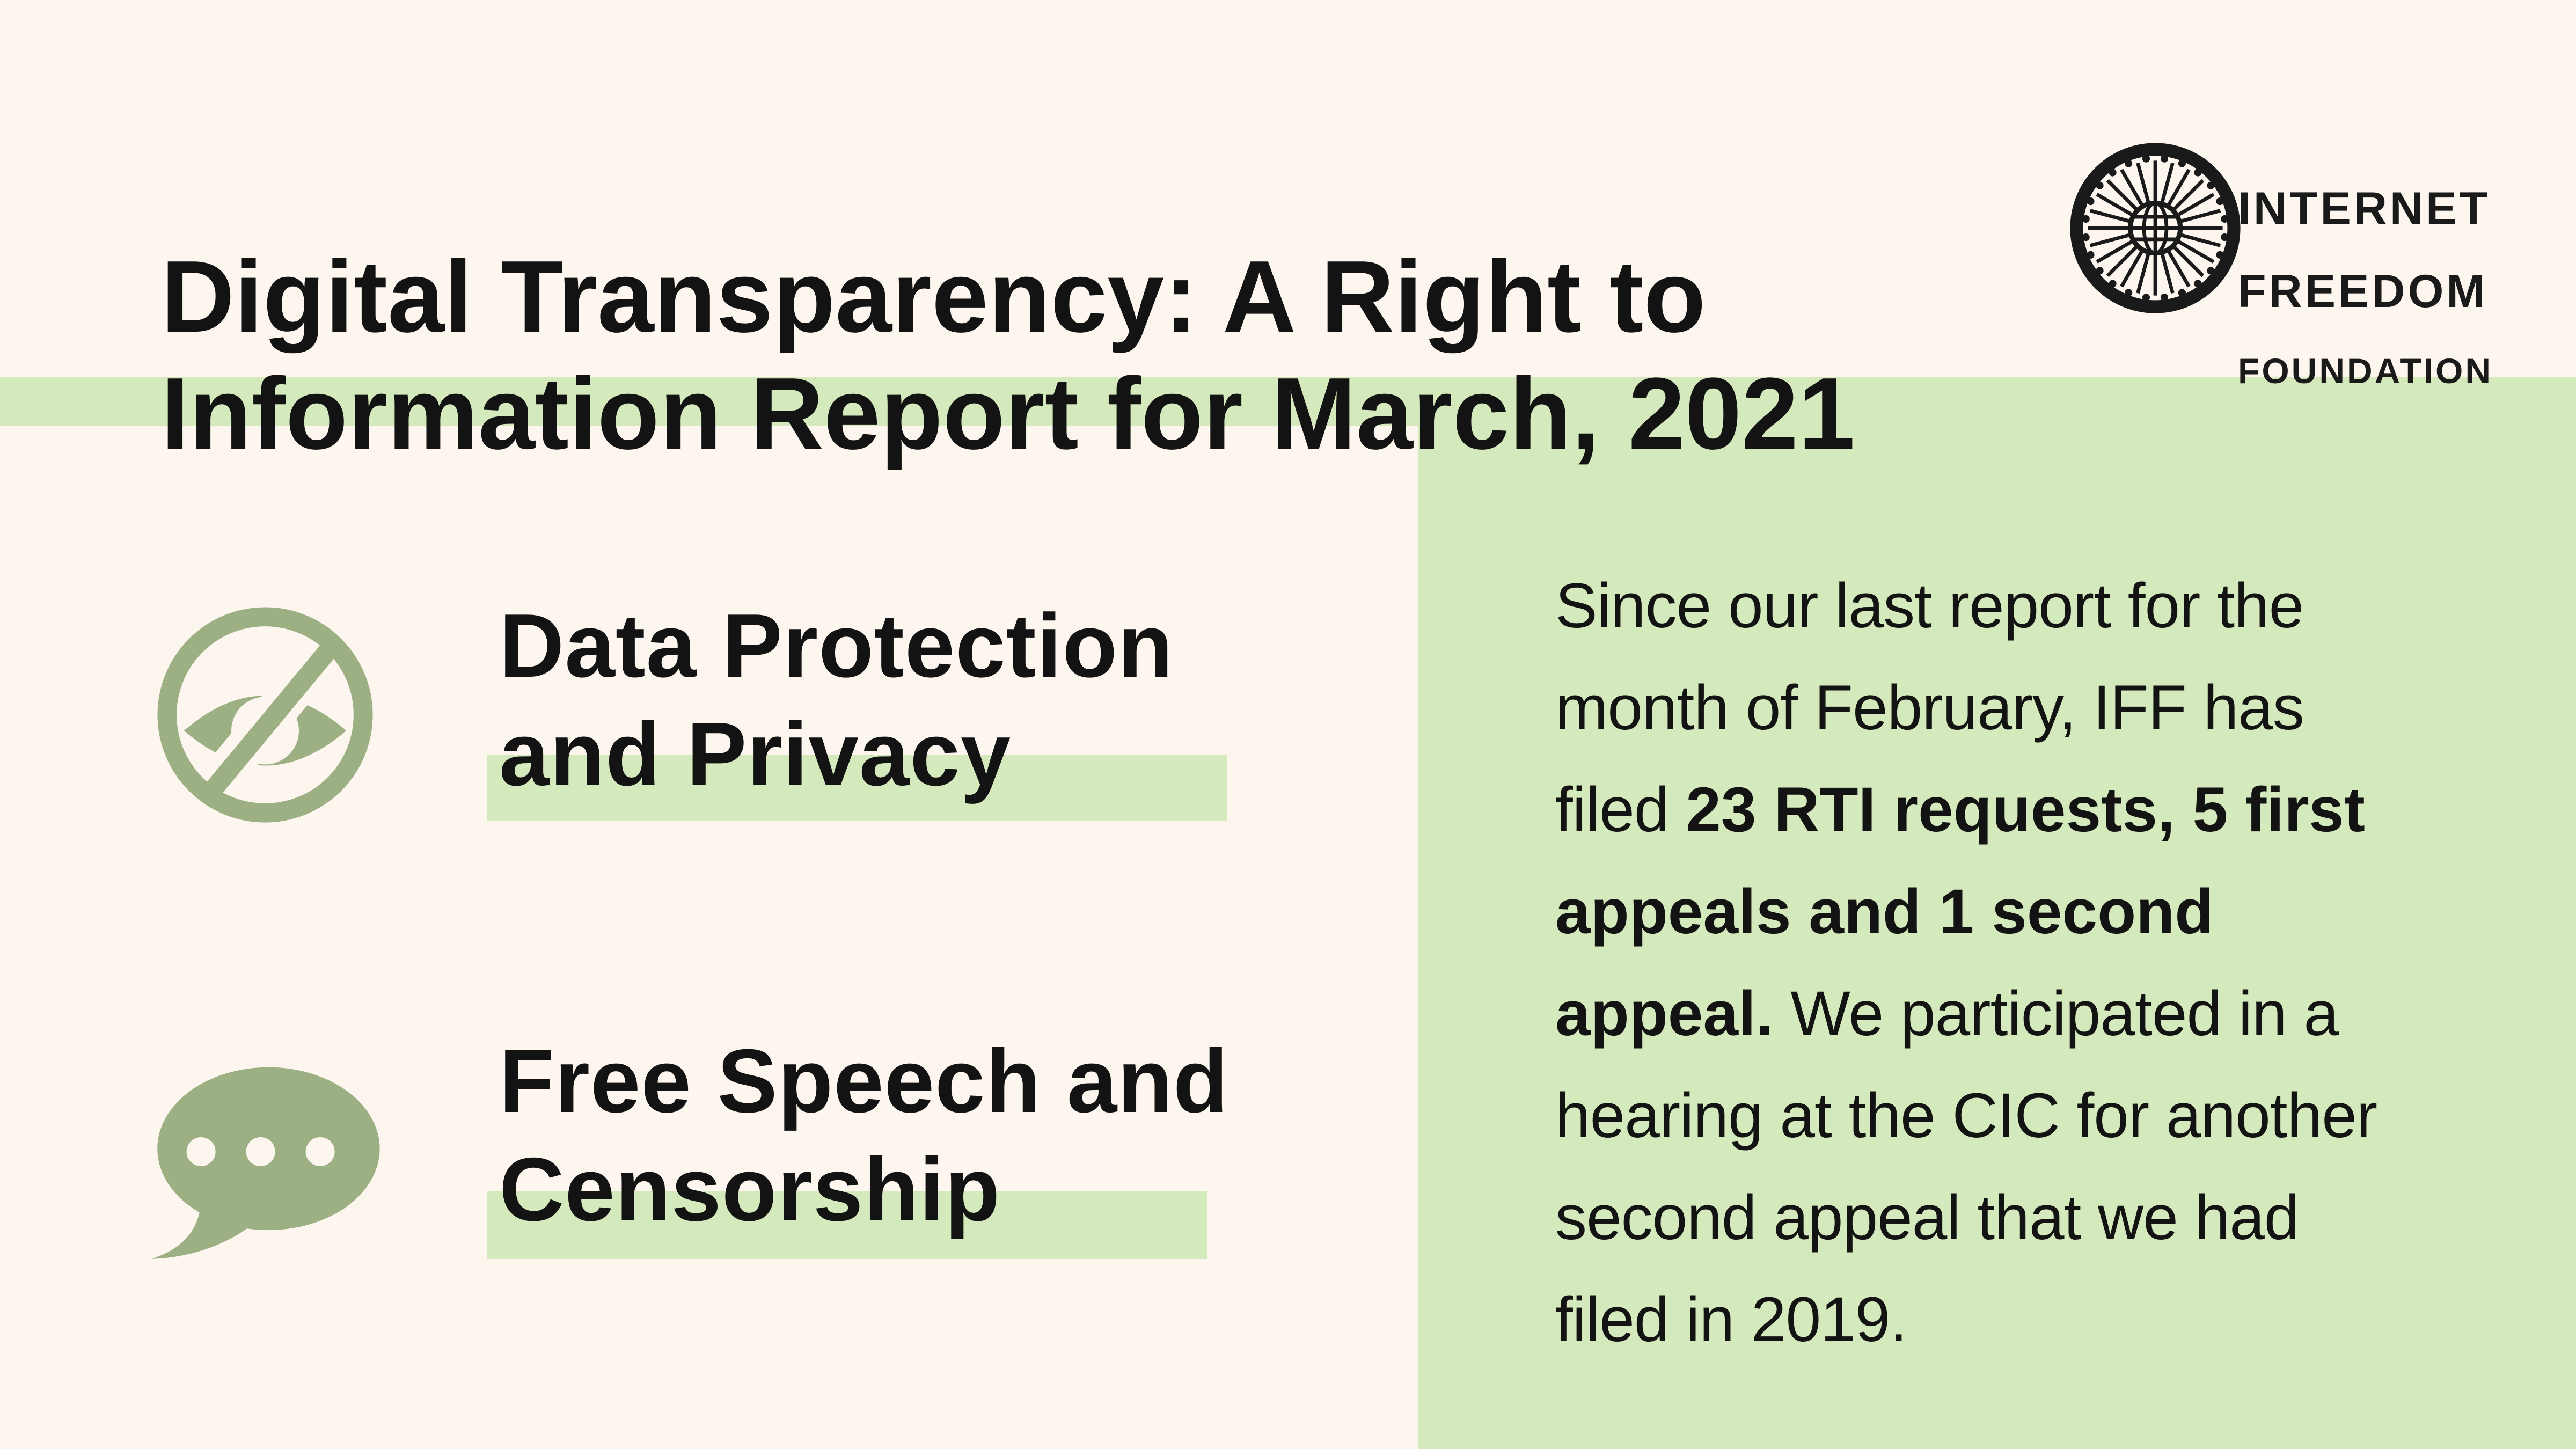 The width and height of the screenshot is (2576, 1449). Describe the element at coordinates (1929, 605) in the screenshot. I see `summary-line1: Since our last report for the` at that location.